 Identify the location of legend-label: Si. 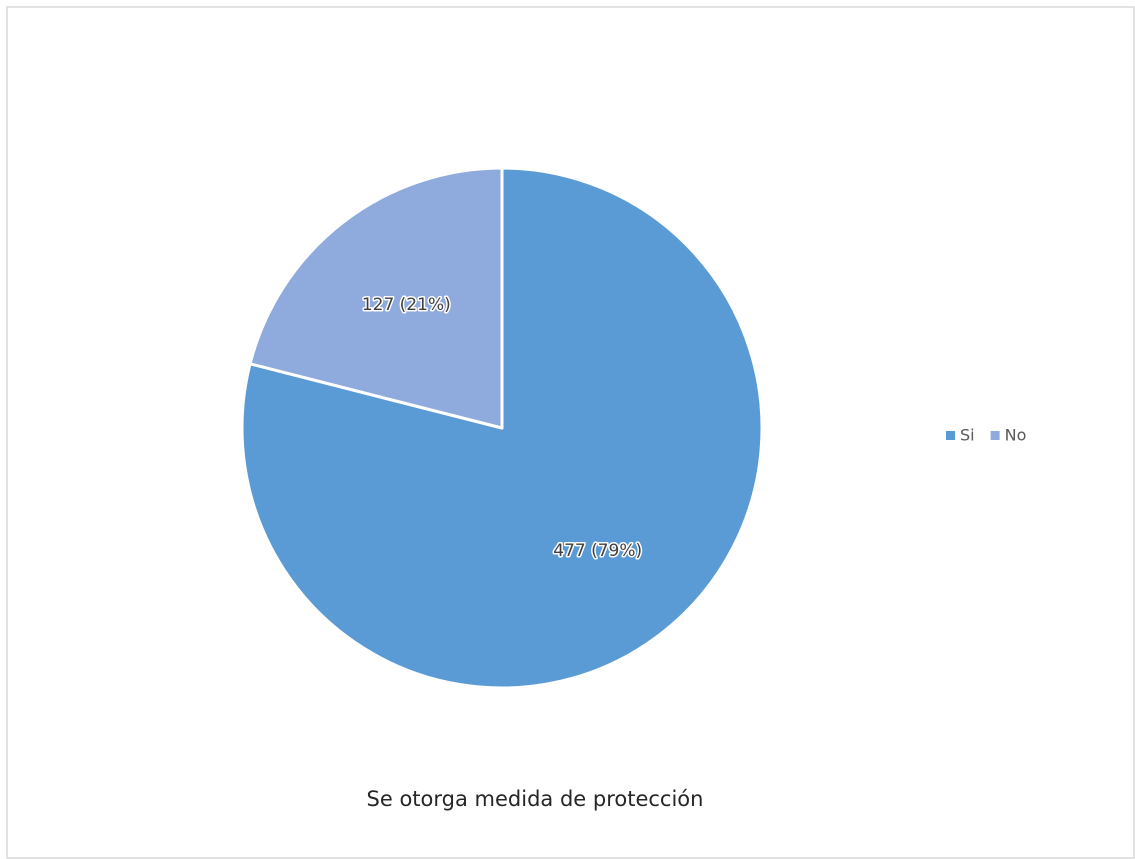
(967, 435).